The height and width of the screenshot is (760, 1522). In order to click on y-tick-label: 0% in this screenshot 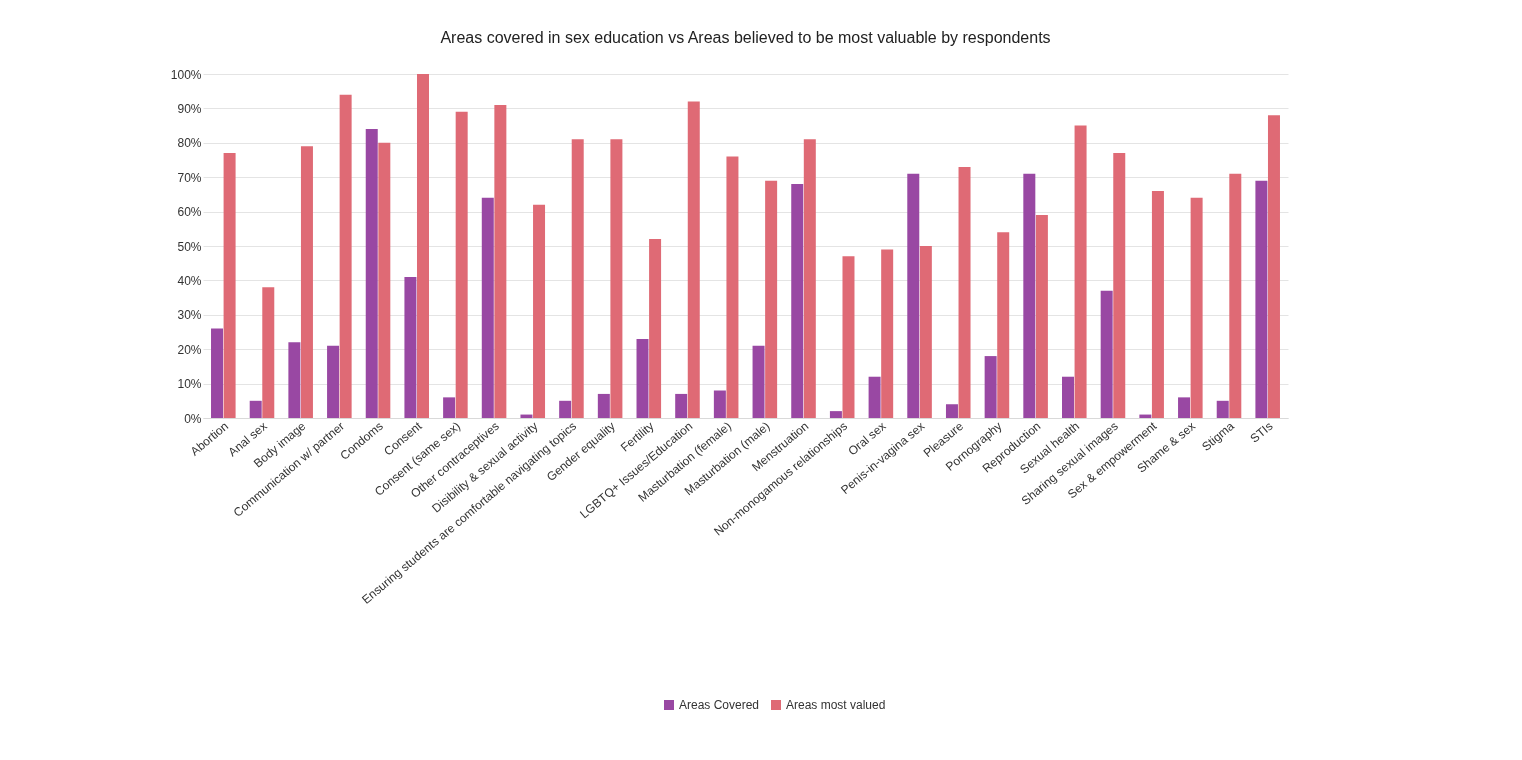, I will do `click(193, 418)`.